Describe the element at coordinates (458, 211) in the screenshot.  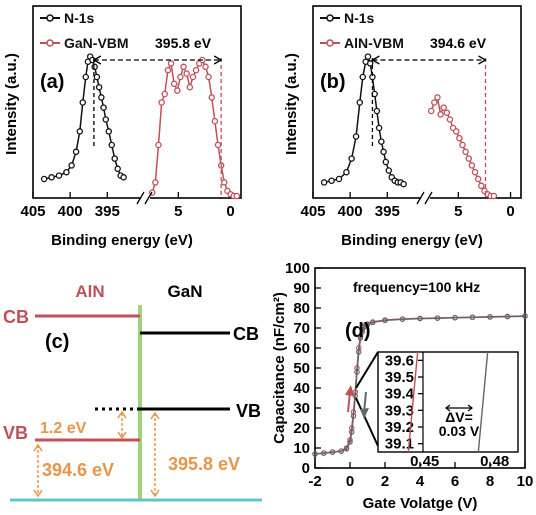
I see `panel-b-xtick-label: 5` at that location.